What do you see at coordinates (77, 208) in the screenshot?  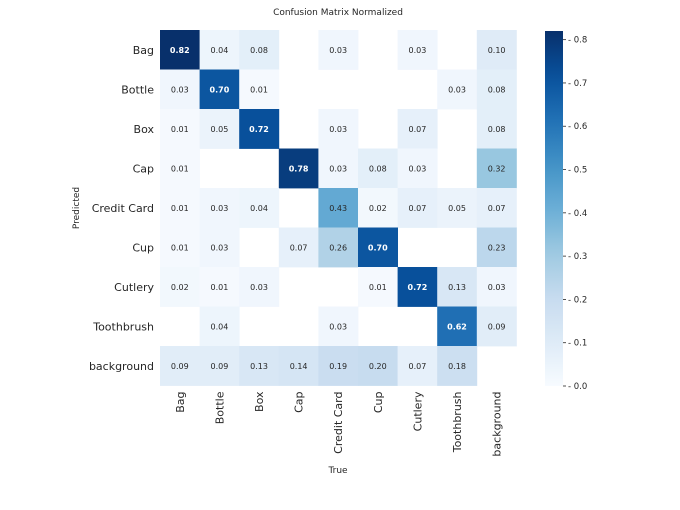 I see `y-axis-label: Predicted` at bounding box center [77, 208].